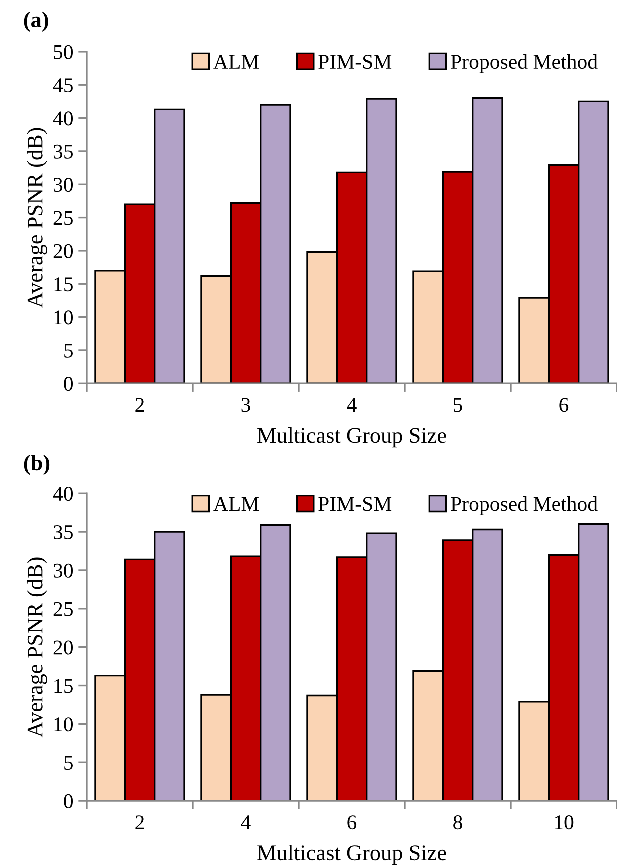  Describe the element at coordinates (63, 85) in the screenshot. I see `y-tick-label: 45` at that location.